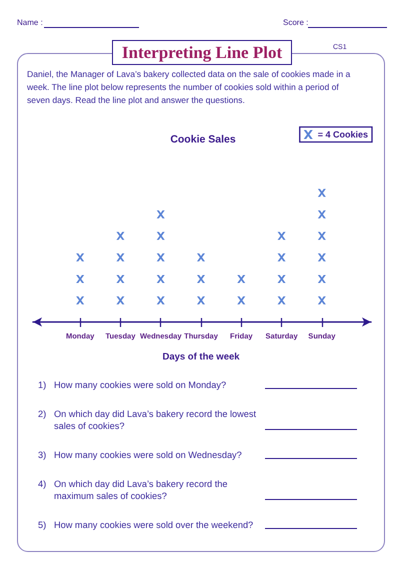 The height and width of the screenshot is (576, 406). What do you see at coordinates (189, 87) in the screenshot?
I see `text: Daniel, the Manager of Lava’s bakery collected data on the sale of cookies made in a week. The line plot below represents the number of cookies sold within a period of seven days. Read the line plot and answer the questions.` at bounding box center [189, 87].